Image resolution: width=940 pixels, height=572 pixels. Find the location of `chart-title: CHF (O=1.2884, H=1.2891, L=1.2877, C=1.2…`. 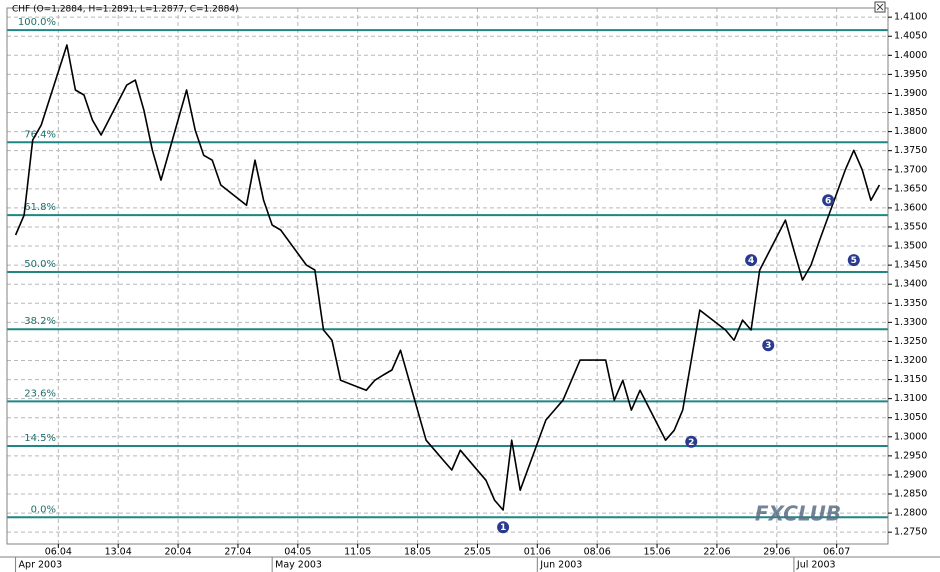

chart-title: CHF (O=1.2884, H=1.2891, L=1.2877, C=1.2… is located at coordinates (125, 10).